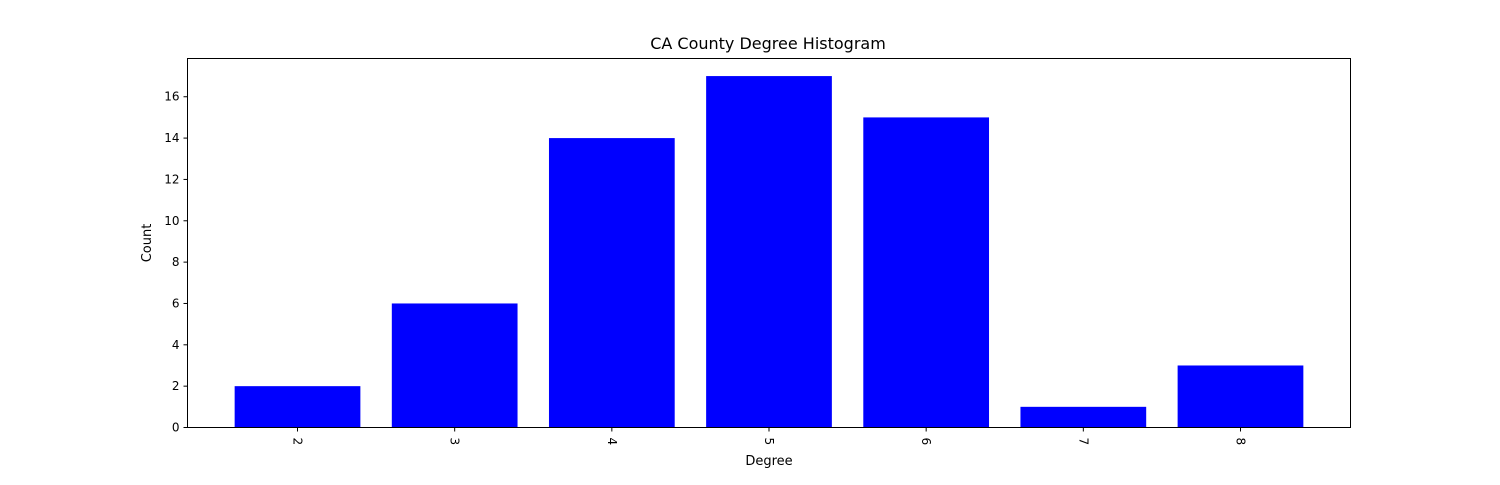  Describe the element at coordinates (298, 442) in the screenshot. I see `x-tick-label: 2` at that location.